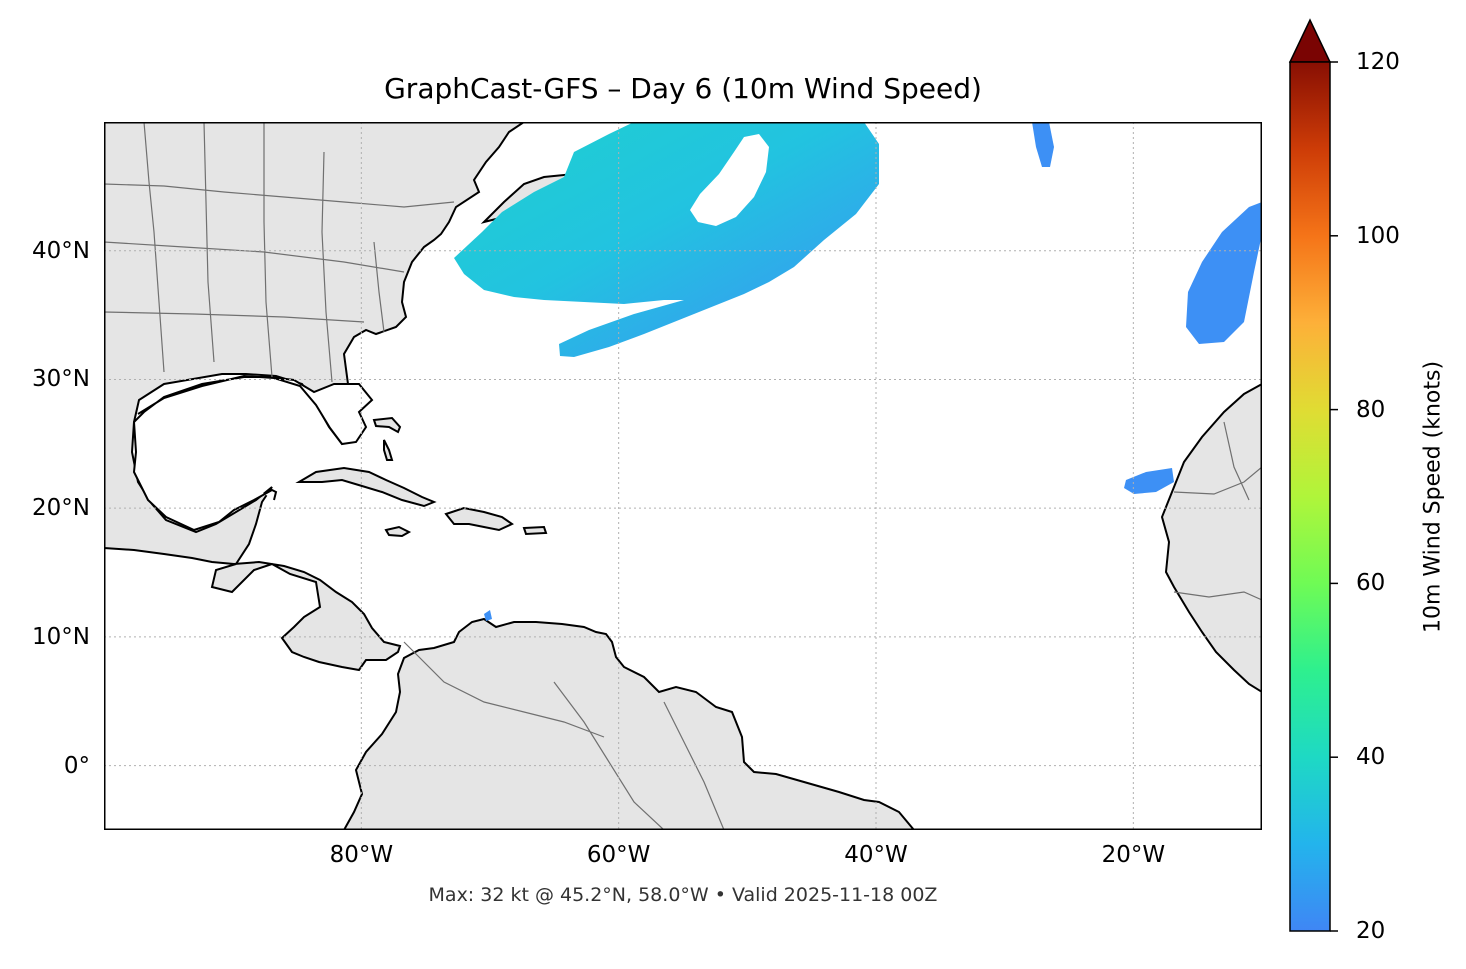 This screenshot has width=1466, height=969. Describe the element at coordinates (1310, 40) in the screenshot. I see `colorbar-extend-arrow` at that location.